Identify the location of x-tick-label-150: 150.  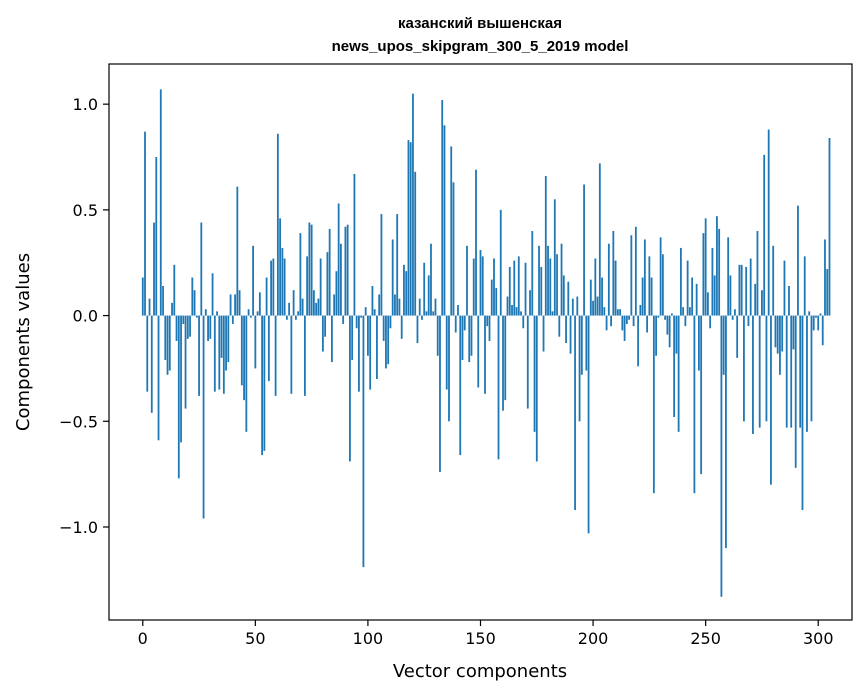
(480, 638).